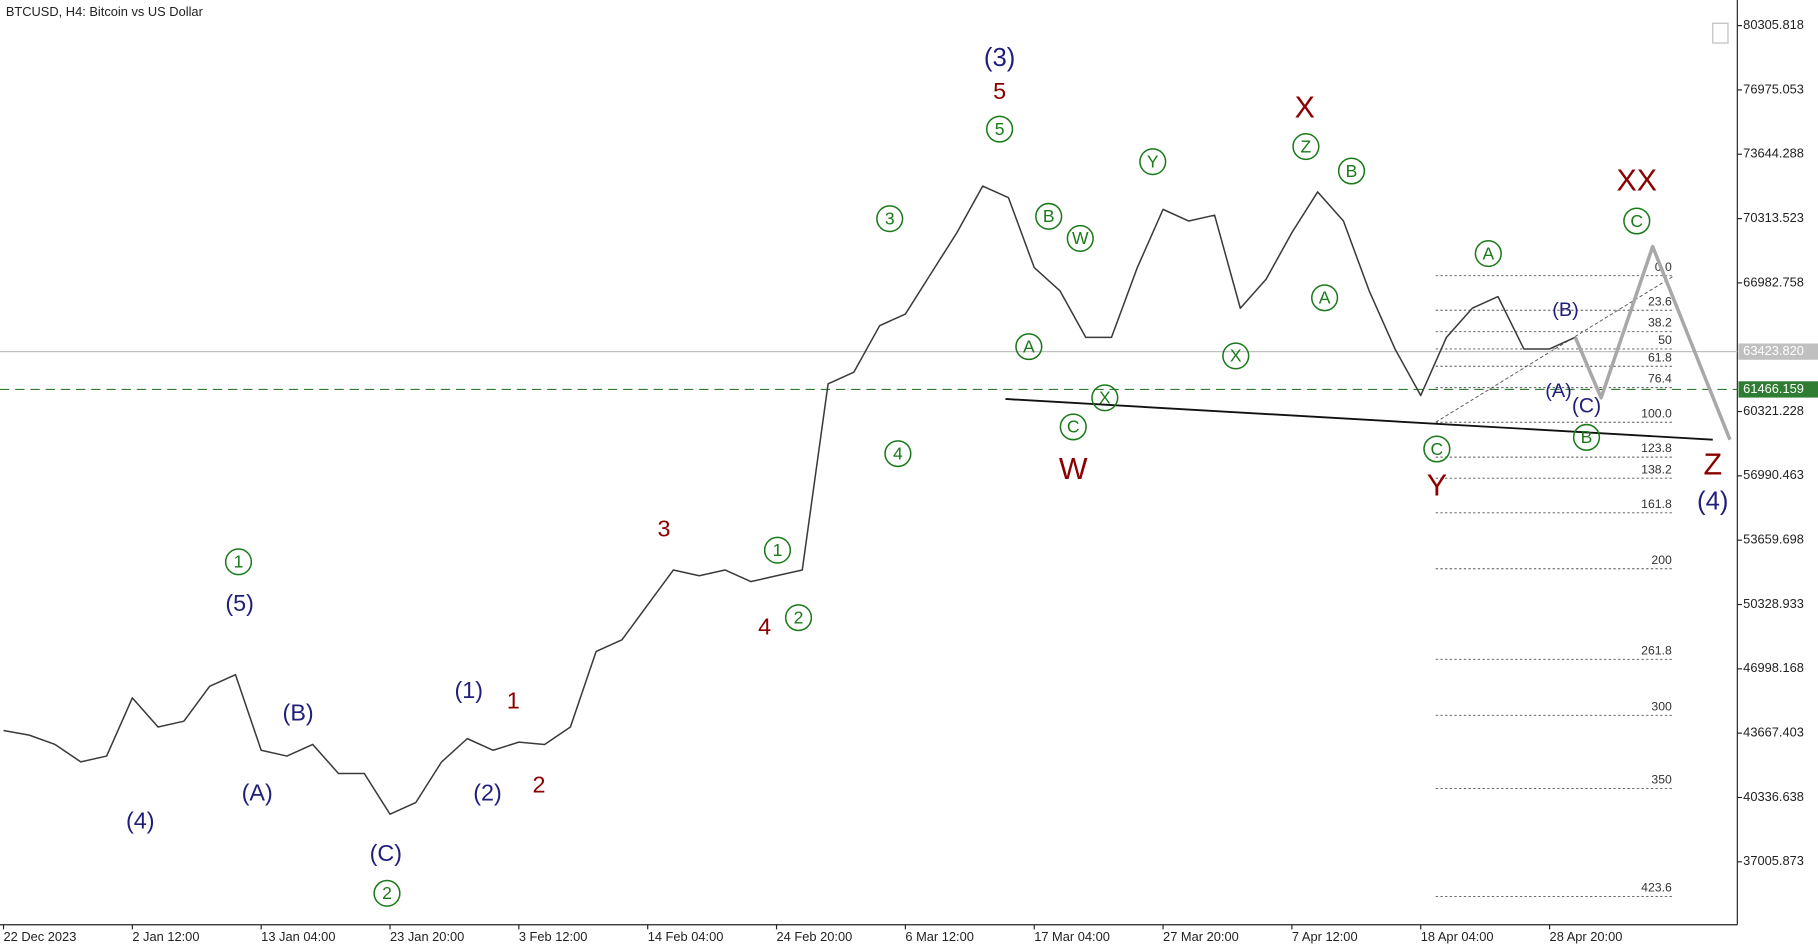 This screenshot has width=1818, height=948. What do you see at coordinates (1773, 281) in the screenshot?
I see `y-tick-label: 66982.758` at bounding box center [1773, 281].